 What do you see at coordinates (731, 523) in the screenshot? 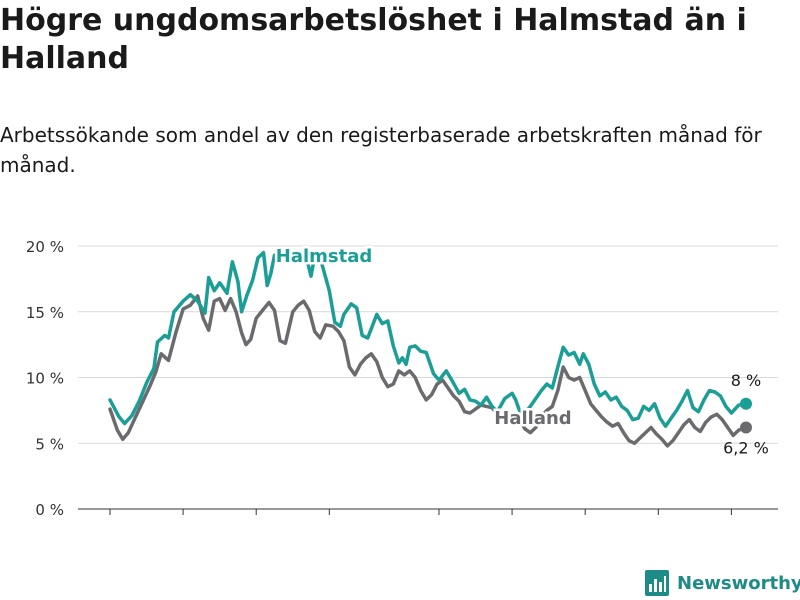
I see `x-tick-label: 2025` at bounding box center [731, 523].